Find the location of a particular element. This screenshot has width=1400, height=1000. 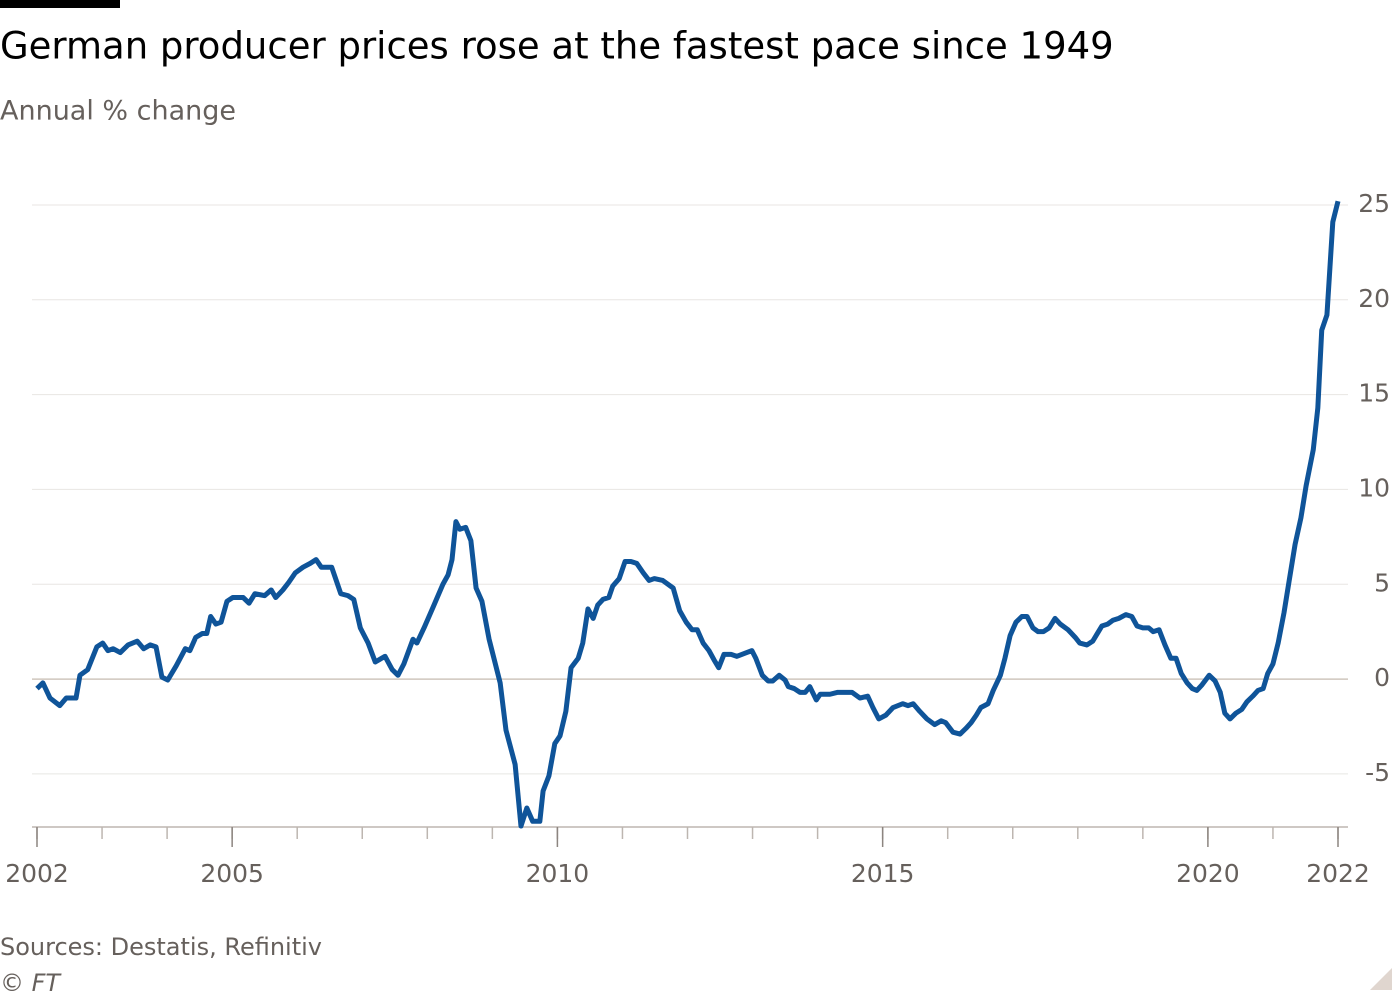

source: Sources: Destatis, Refinitiv is located at coordinates (161, 947).